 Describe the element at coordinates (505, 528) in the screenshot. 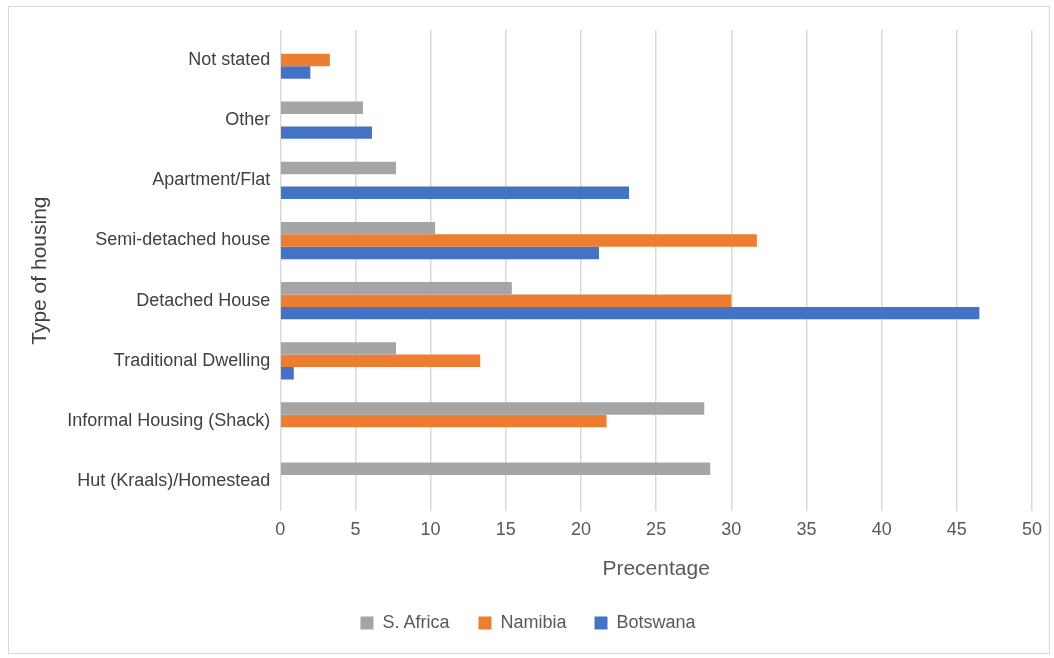

I see `x-tick-label: 15` at that location.